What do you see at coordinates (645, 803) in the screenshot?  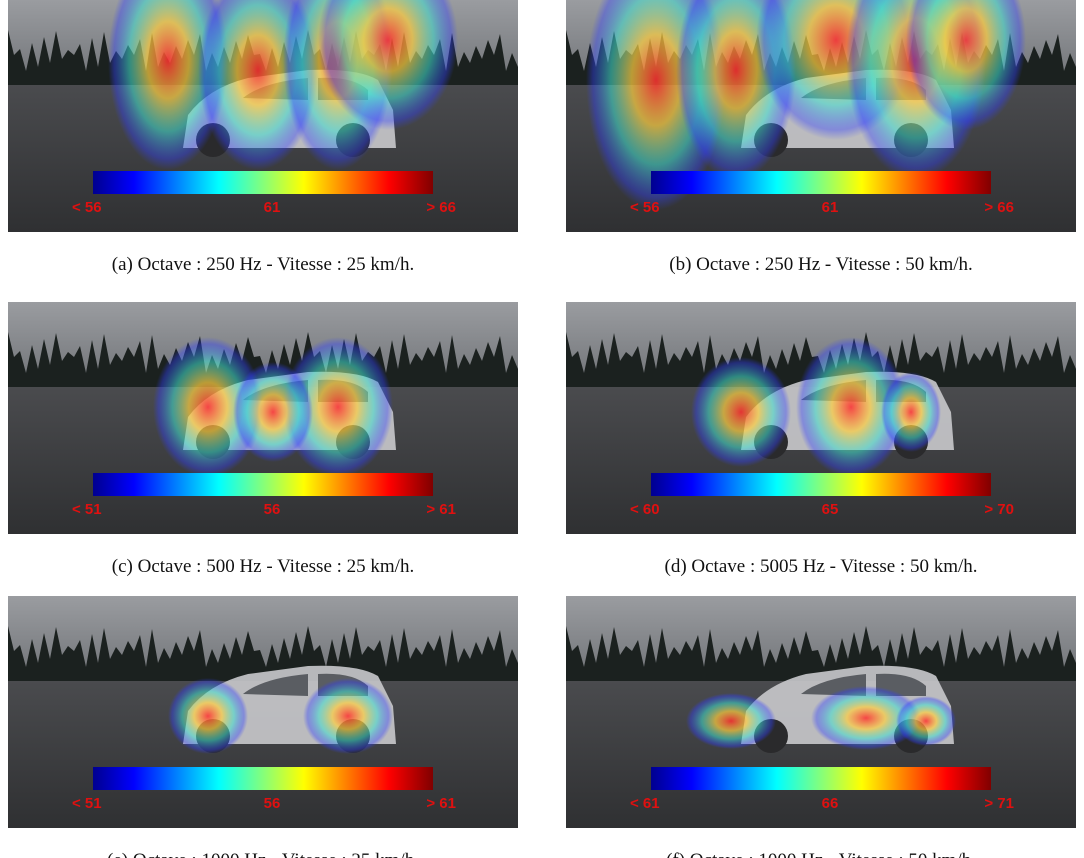 I see `scale-min: < 61` at bounding box center [645, 803].